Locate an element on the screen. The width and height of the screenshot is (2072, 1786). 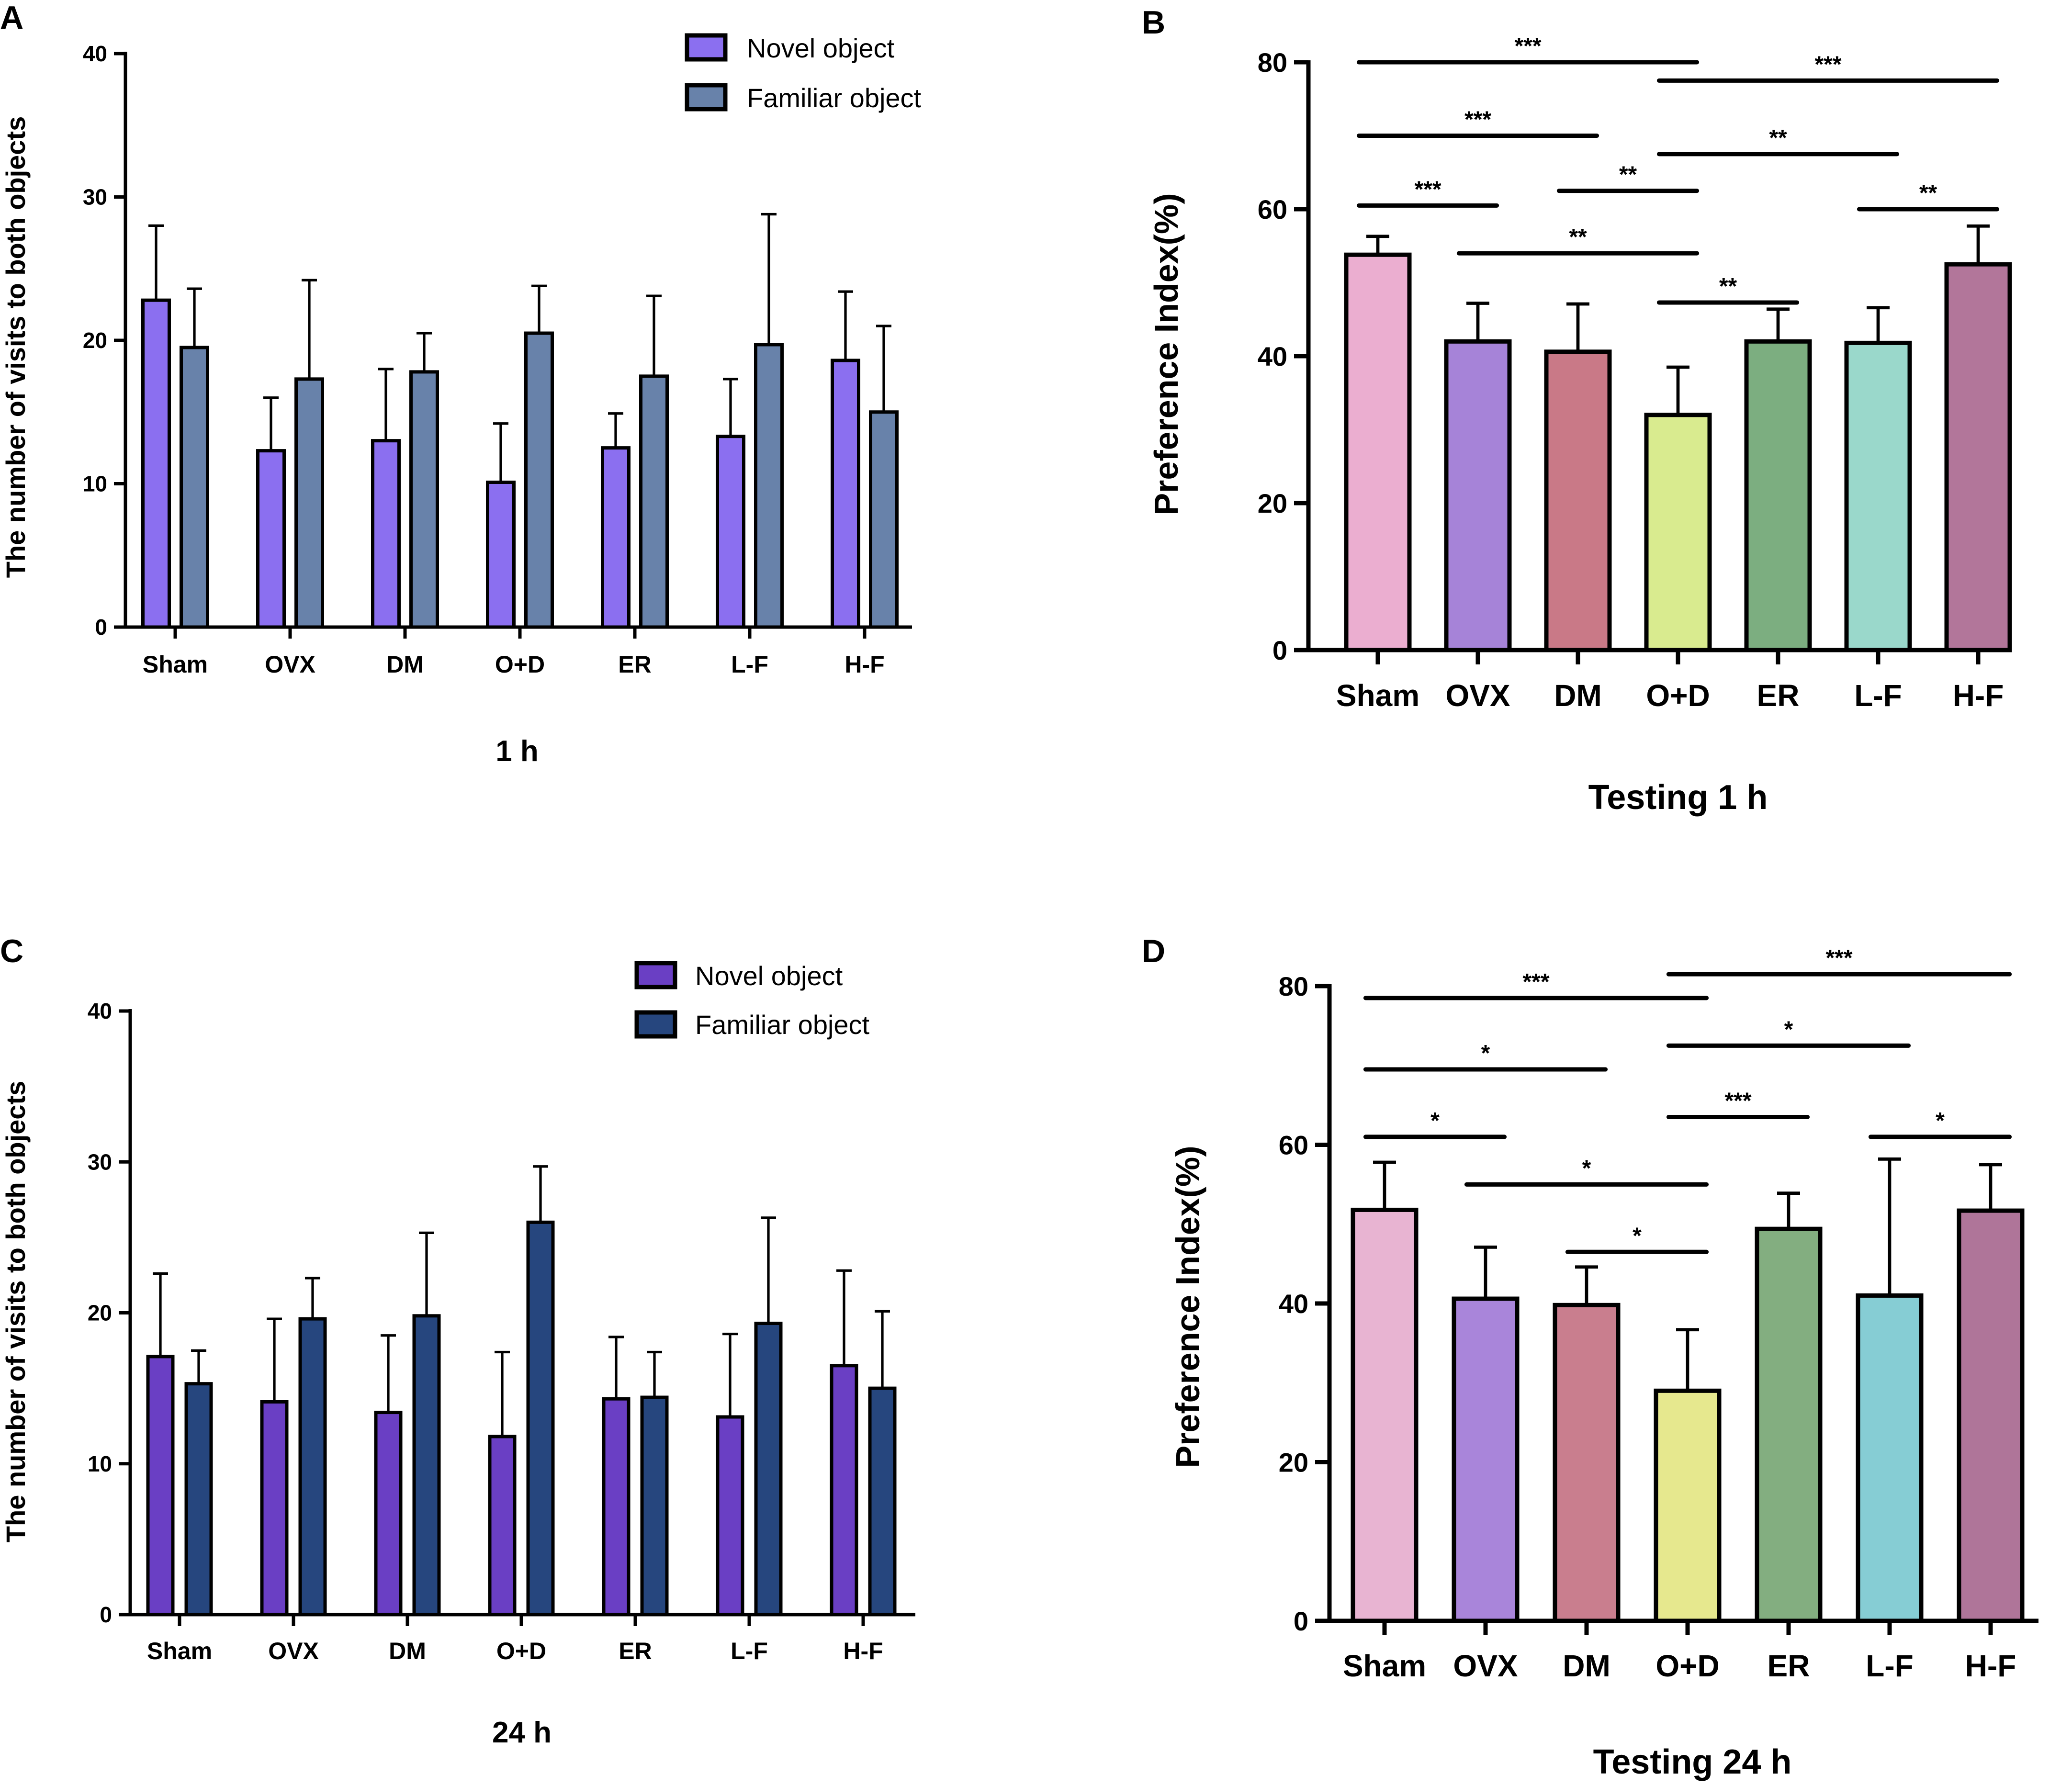
panel-a-y-axis-label: The number of visits to both objects is located at coordinates (15, 347).